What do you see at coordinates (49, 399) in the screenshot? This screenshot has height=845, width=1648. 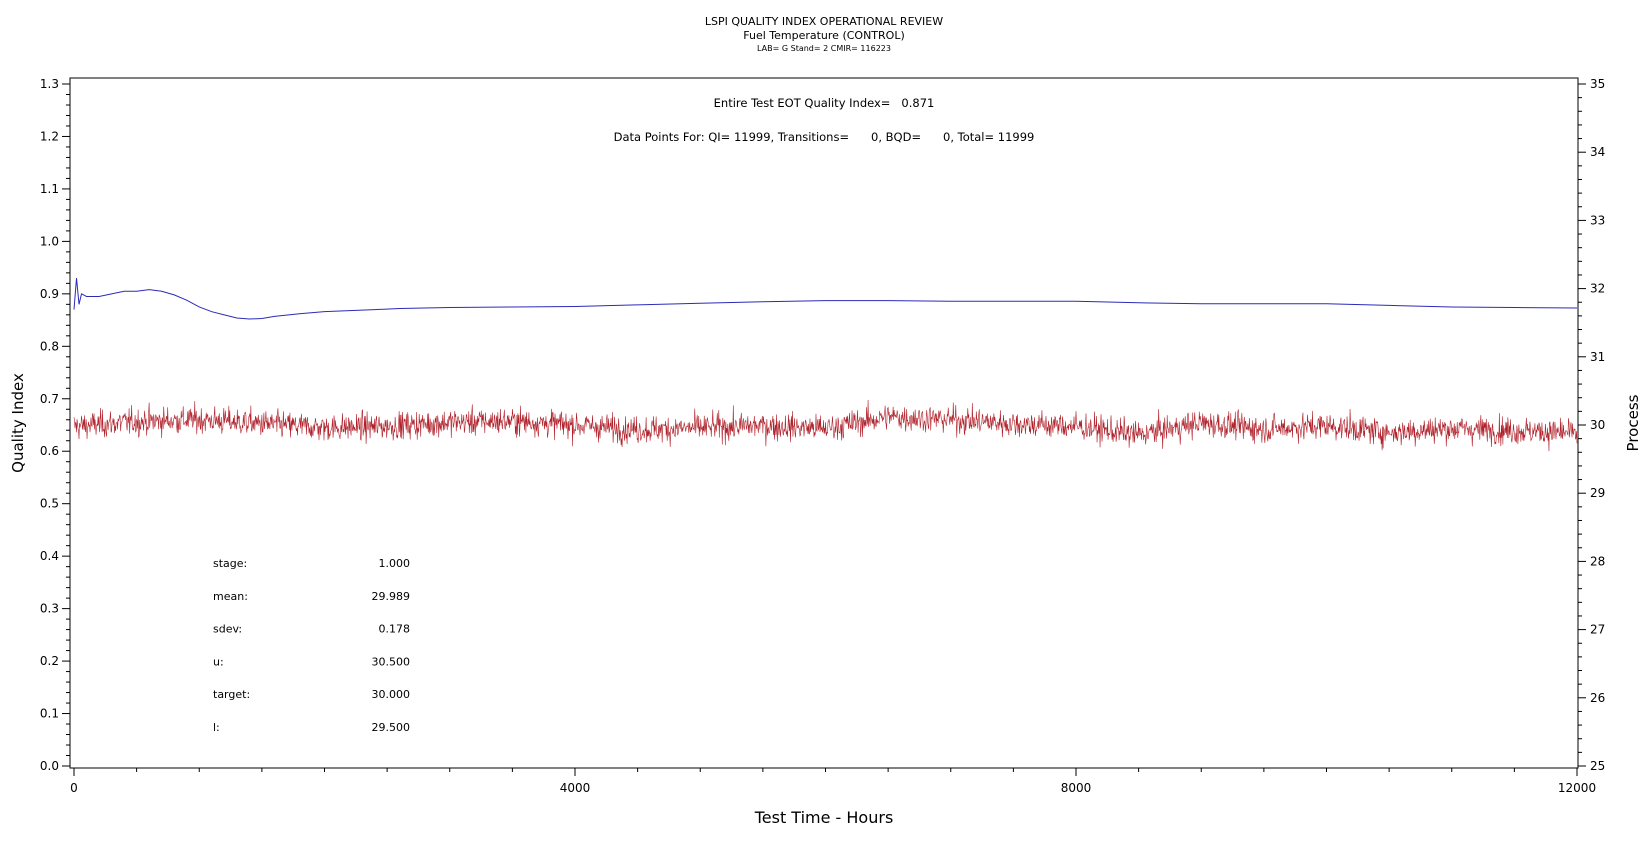 I see `y-left-tick-label: 0.7` at bounding box center [49, 399].